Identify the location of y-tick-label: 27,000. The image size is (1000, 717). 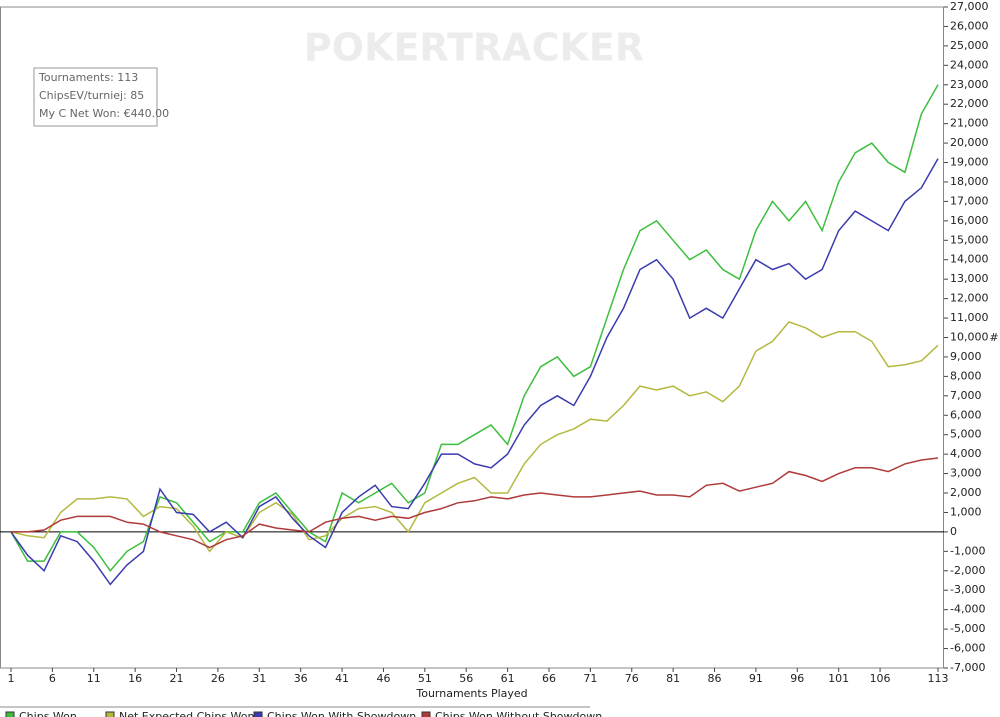
(969, 6).